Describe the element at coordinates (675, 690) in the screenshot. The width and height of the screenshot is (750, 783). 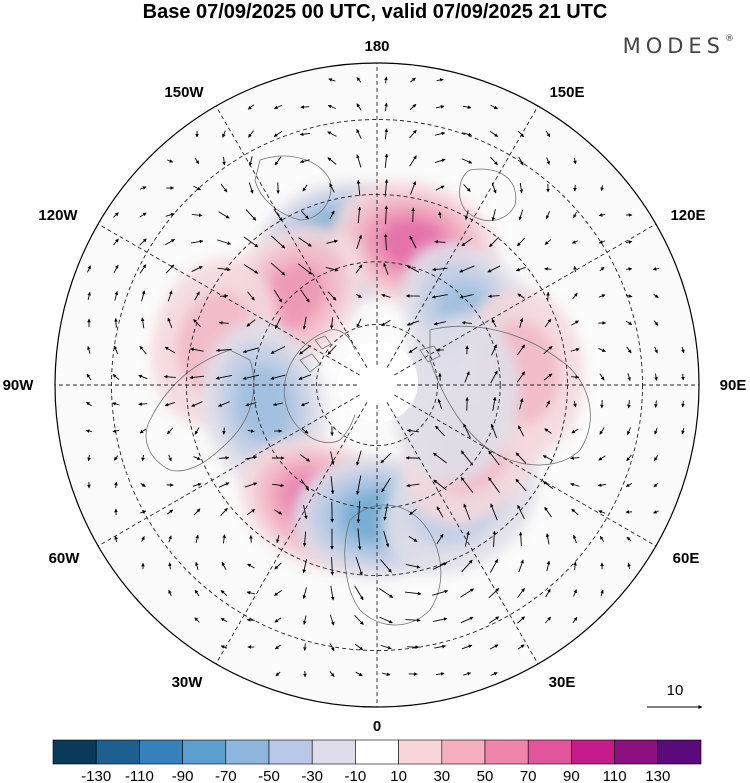
I see `reference-vector-label: 10` at that location.